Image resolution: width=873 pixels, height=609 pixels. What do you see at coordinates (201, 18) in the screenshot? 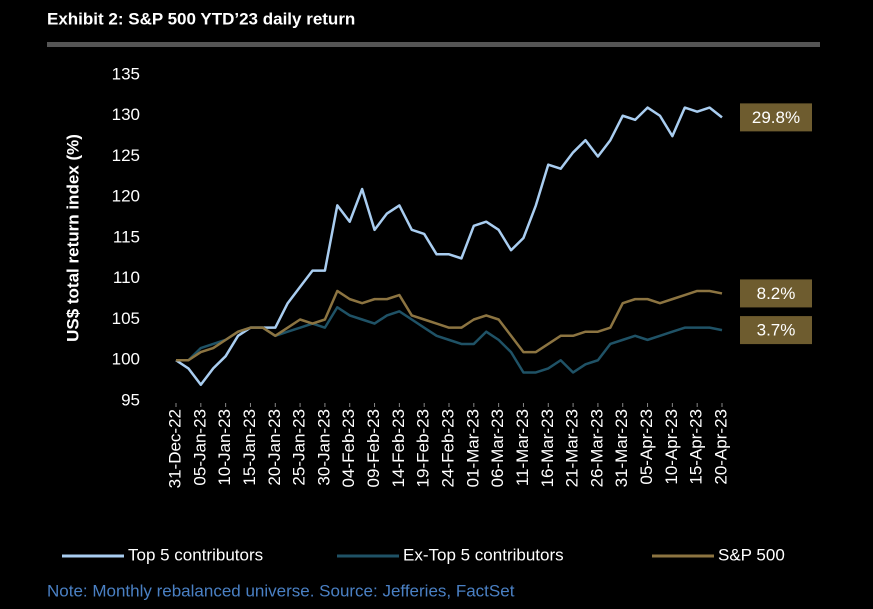
I see `chart-title: Exhibit 2: S&P 500 YTD’23 daily return` at bounding box center [201, 18].